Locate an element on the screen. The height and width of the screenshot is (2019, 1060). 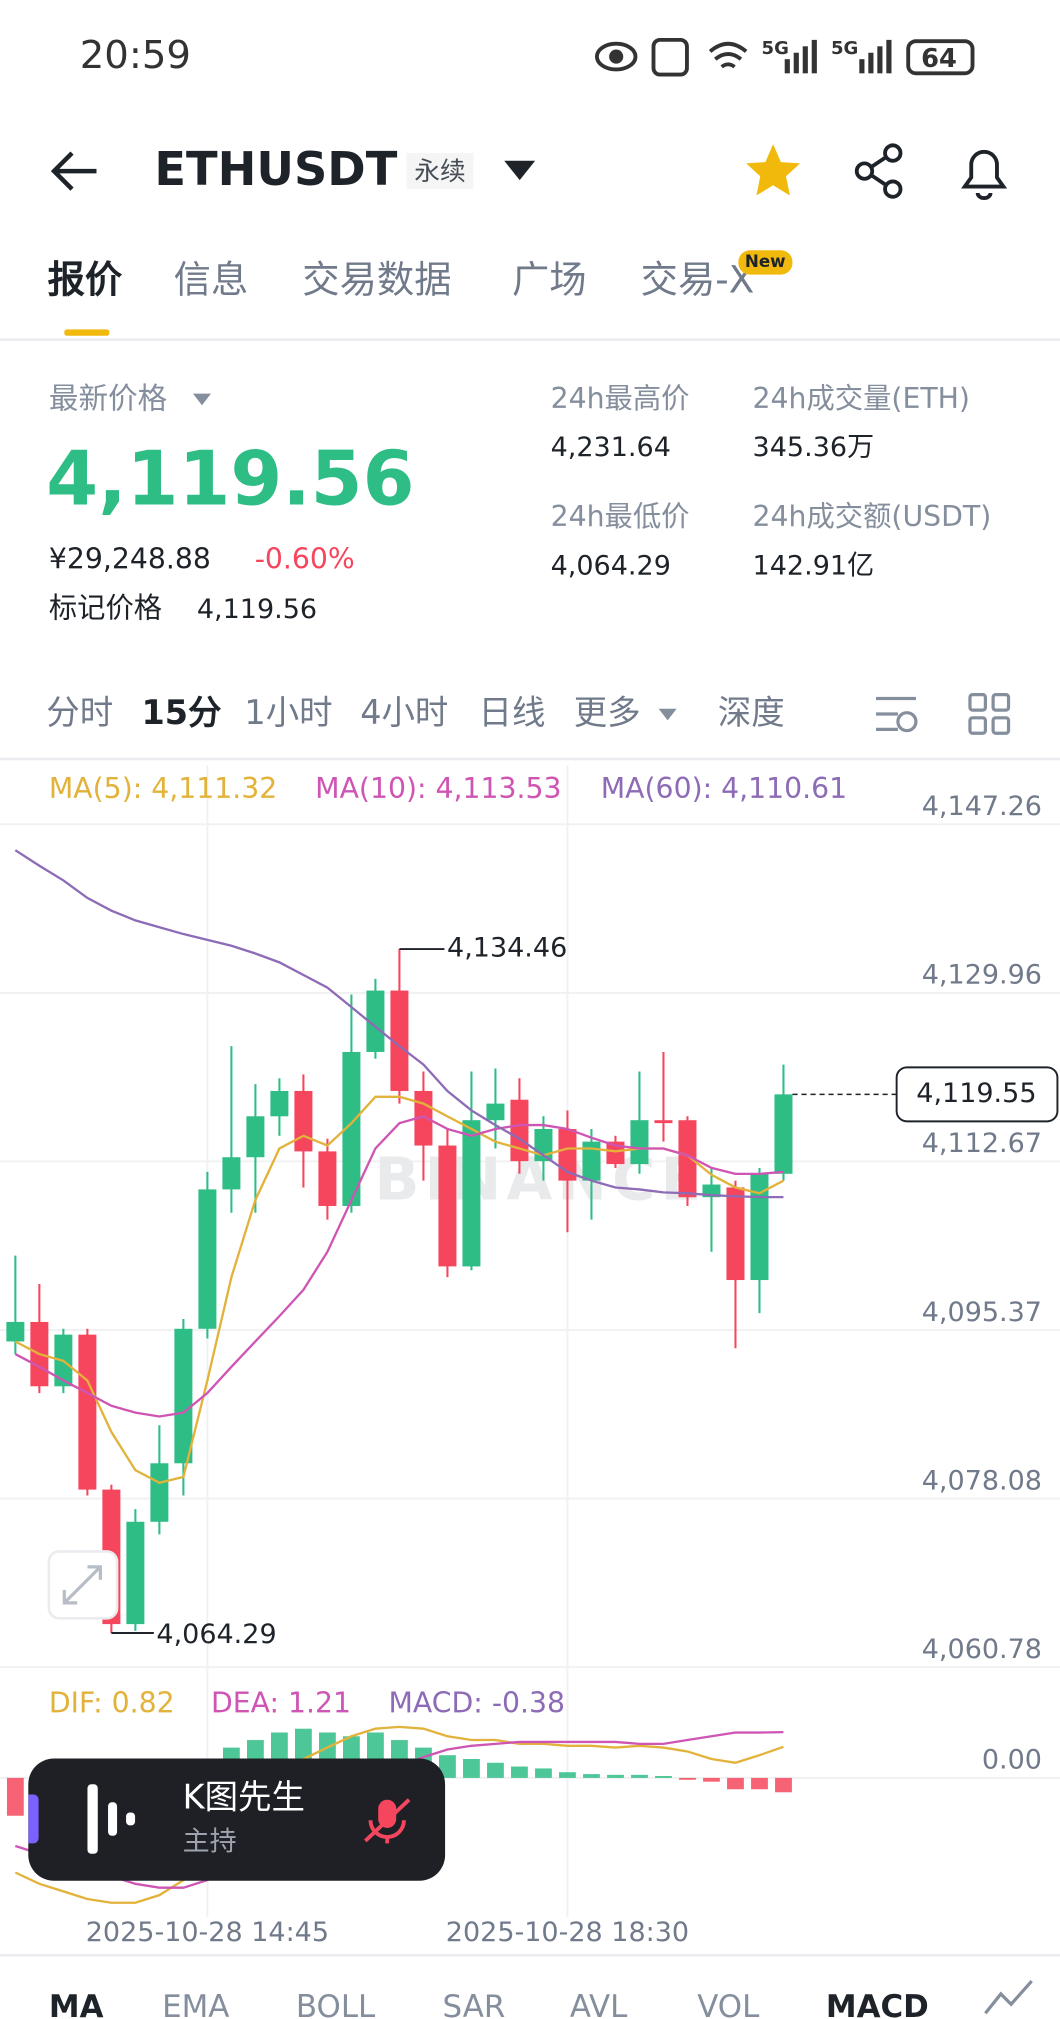
indicator-tab: EMA is located at coordinates (196, 2003).